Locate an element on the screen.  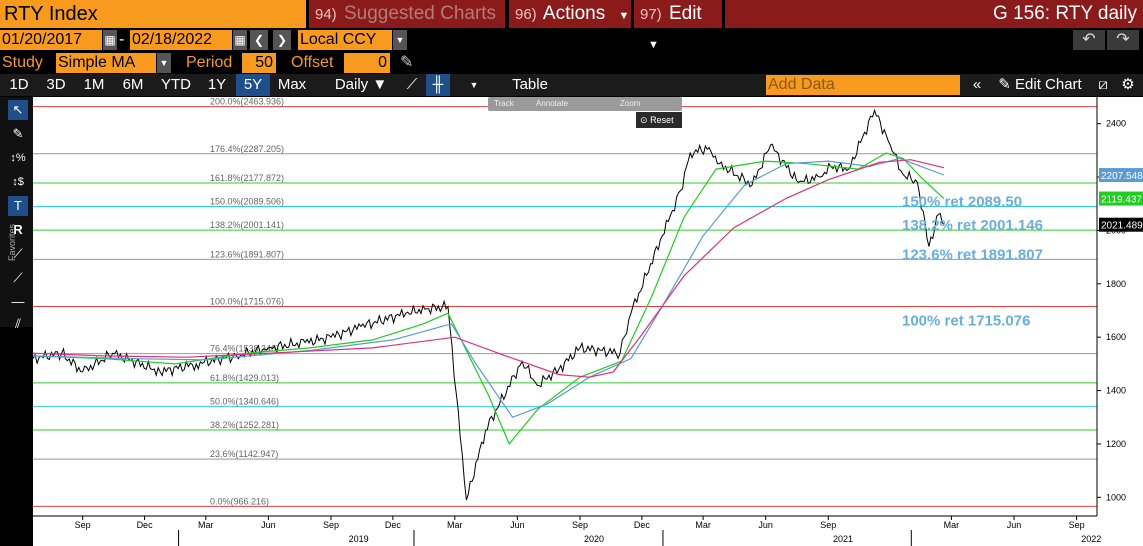
start-date-field: 01/20/2017 is located at coordinates (51, 40).